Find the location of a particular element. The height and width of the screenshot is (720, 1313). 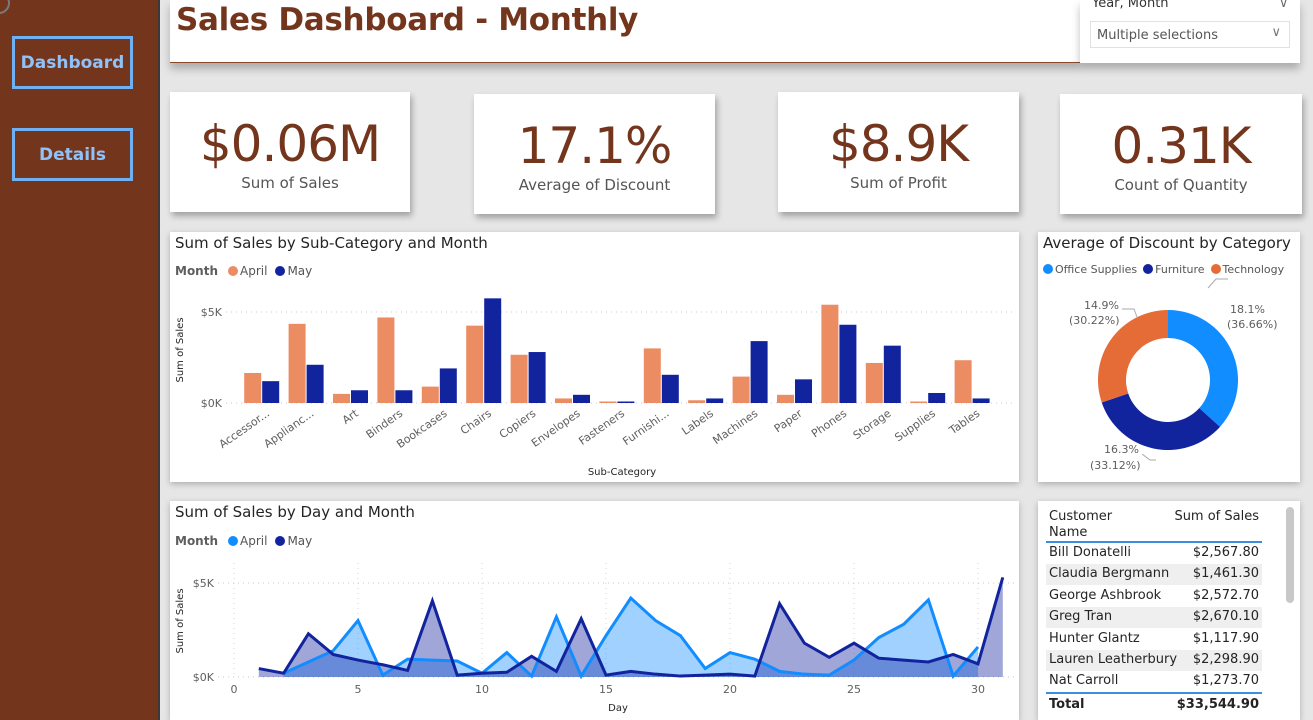

details-nav-button: Details is located at coordinates (72, 154).